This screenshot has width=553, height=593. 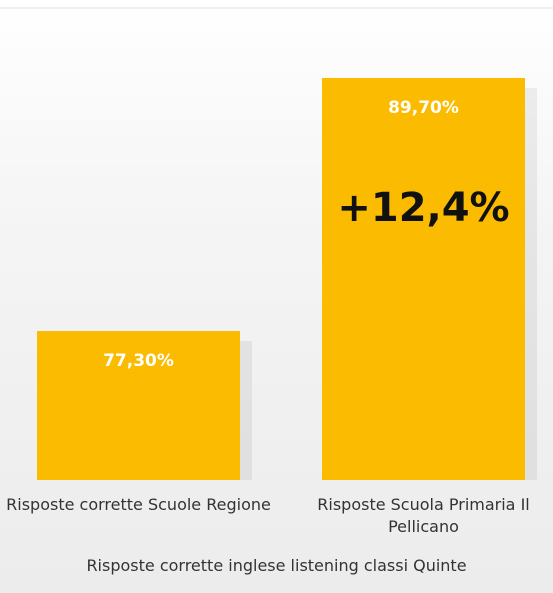 I want to click on x-tick-label: Risposte Scuola Primaria Il Pellicano, so click(x=423, y=515).